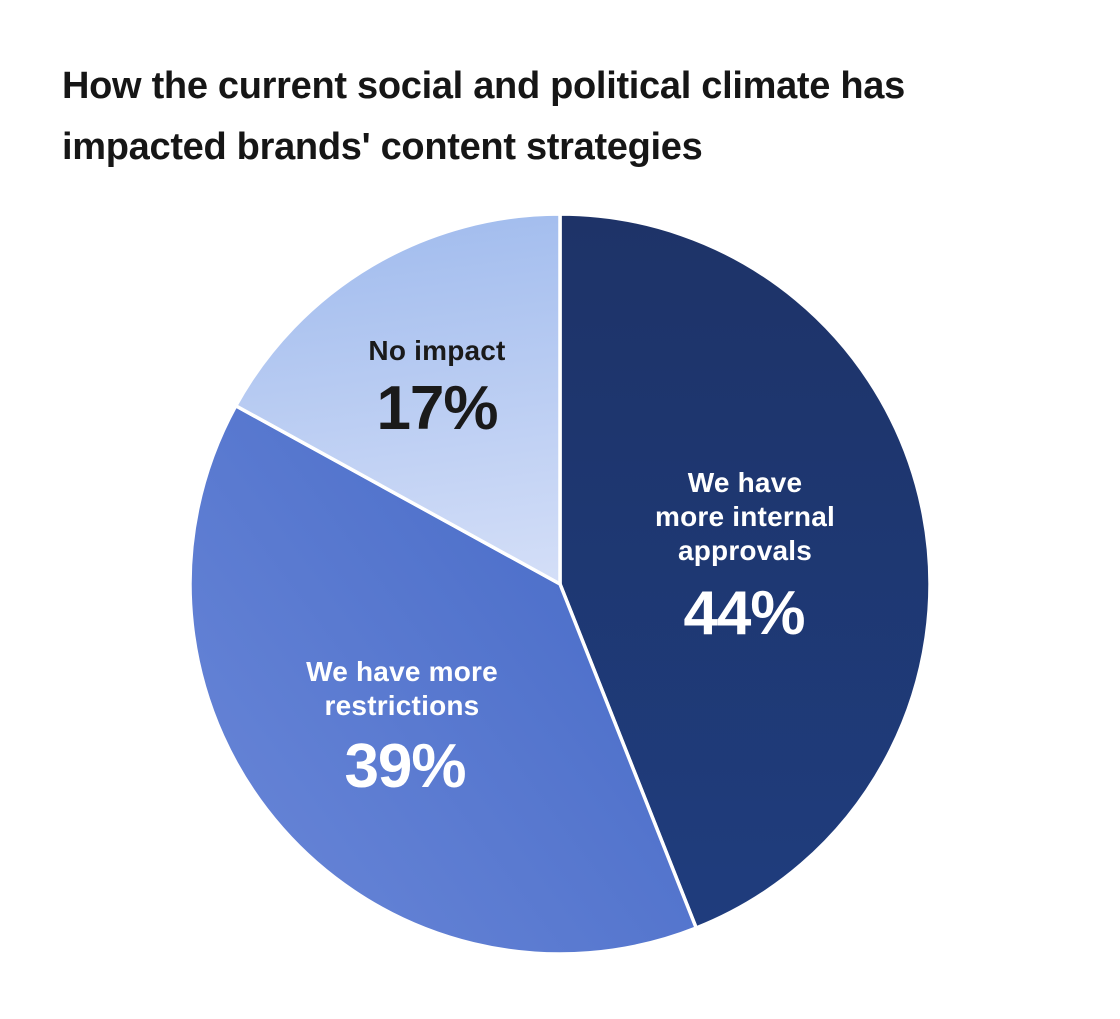 Image resolution: width=1120 pixels, height=1019 pixels. I want to click on slice-percent-internal-approvals: 44%, so click(744, 613).